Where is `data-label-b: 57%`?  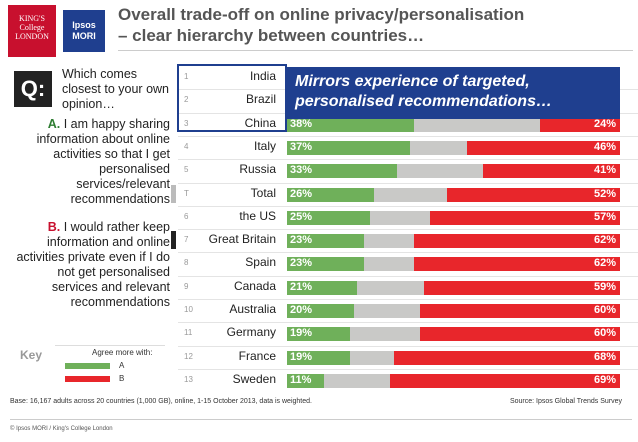
data-label-b: 57% is located at coordinates (604, 216).